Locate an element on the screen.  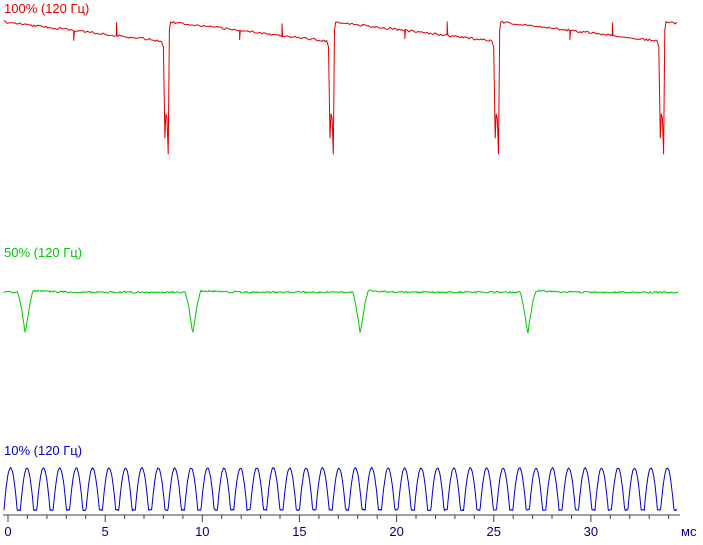
x-tick-label: 15 is located at coordinates (299, 531).